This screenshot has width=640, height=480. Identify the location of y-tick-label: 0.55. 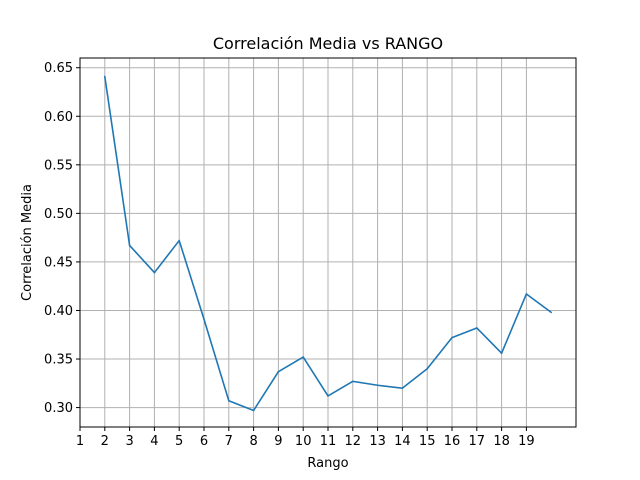
(58, 165).